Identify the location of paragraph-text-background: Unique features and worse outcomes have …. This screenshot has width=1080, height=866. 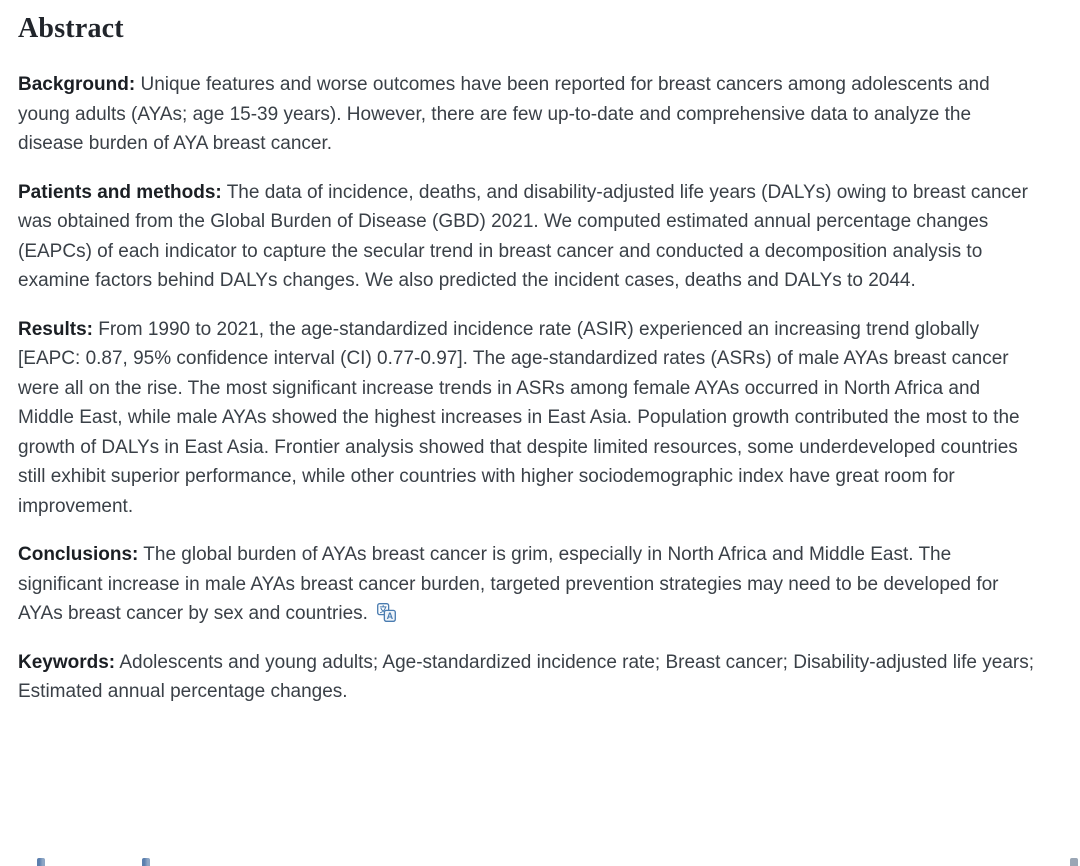
(504, 114).